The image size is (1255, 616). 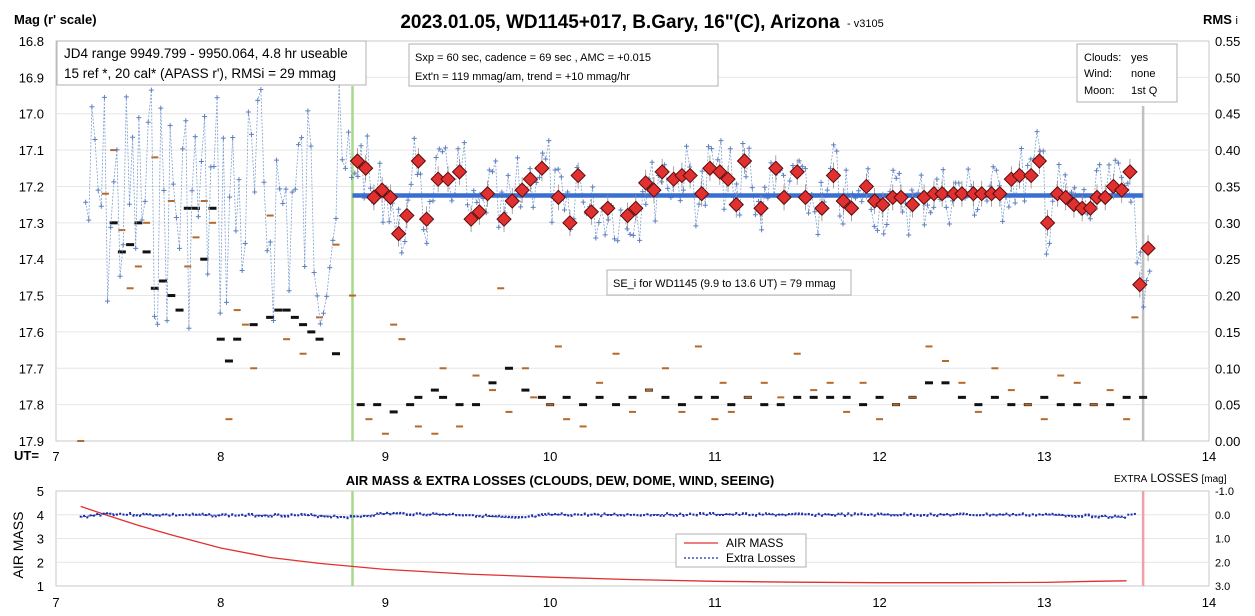 What do you see at coordinates (522, 77) in the screenshot?
I see `info-mid-line-2: Ext'n = 119 mmag/am, trend = +10 mmag/hr` at bounding box center [522, 77].